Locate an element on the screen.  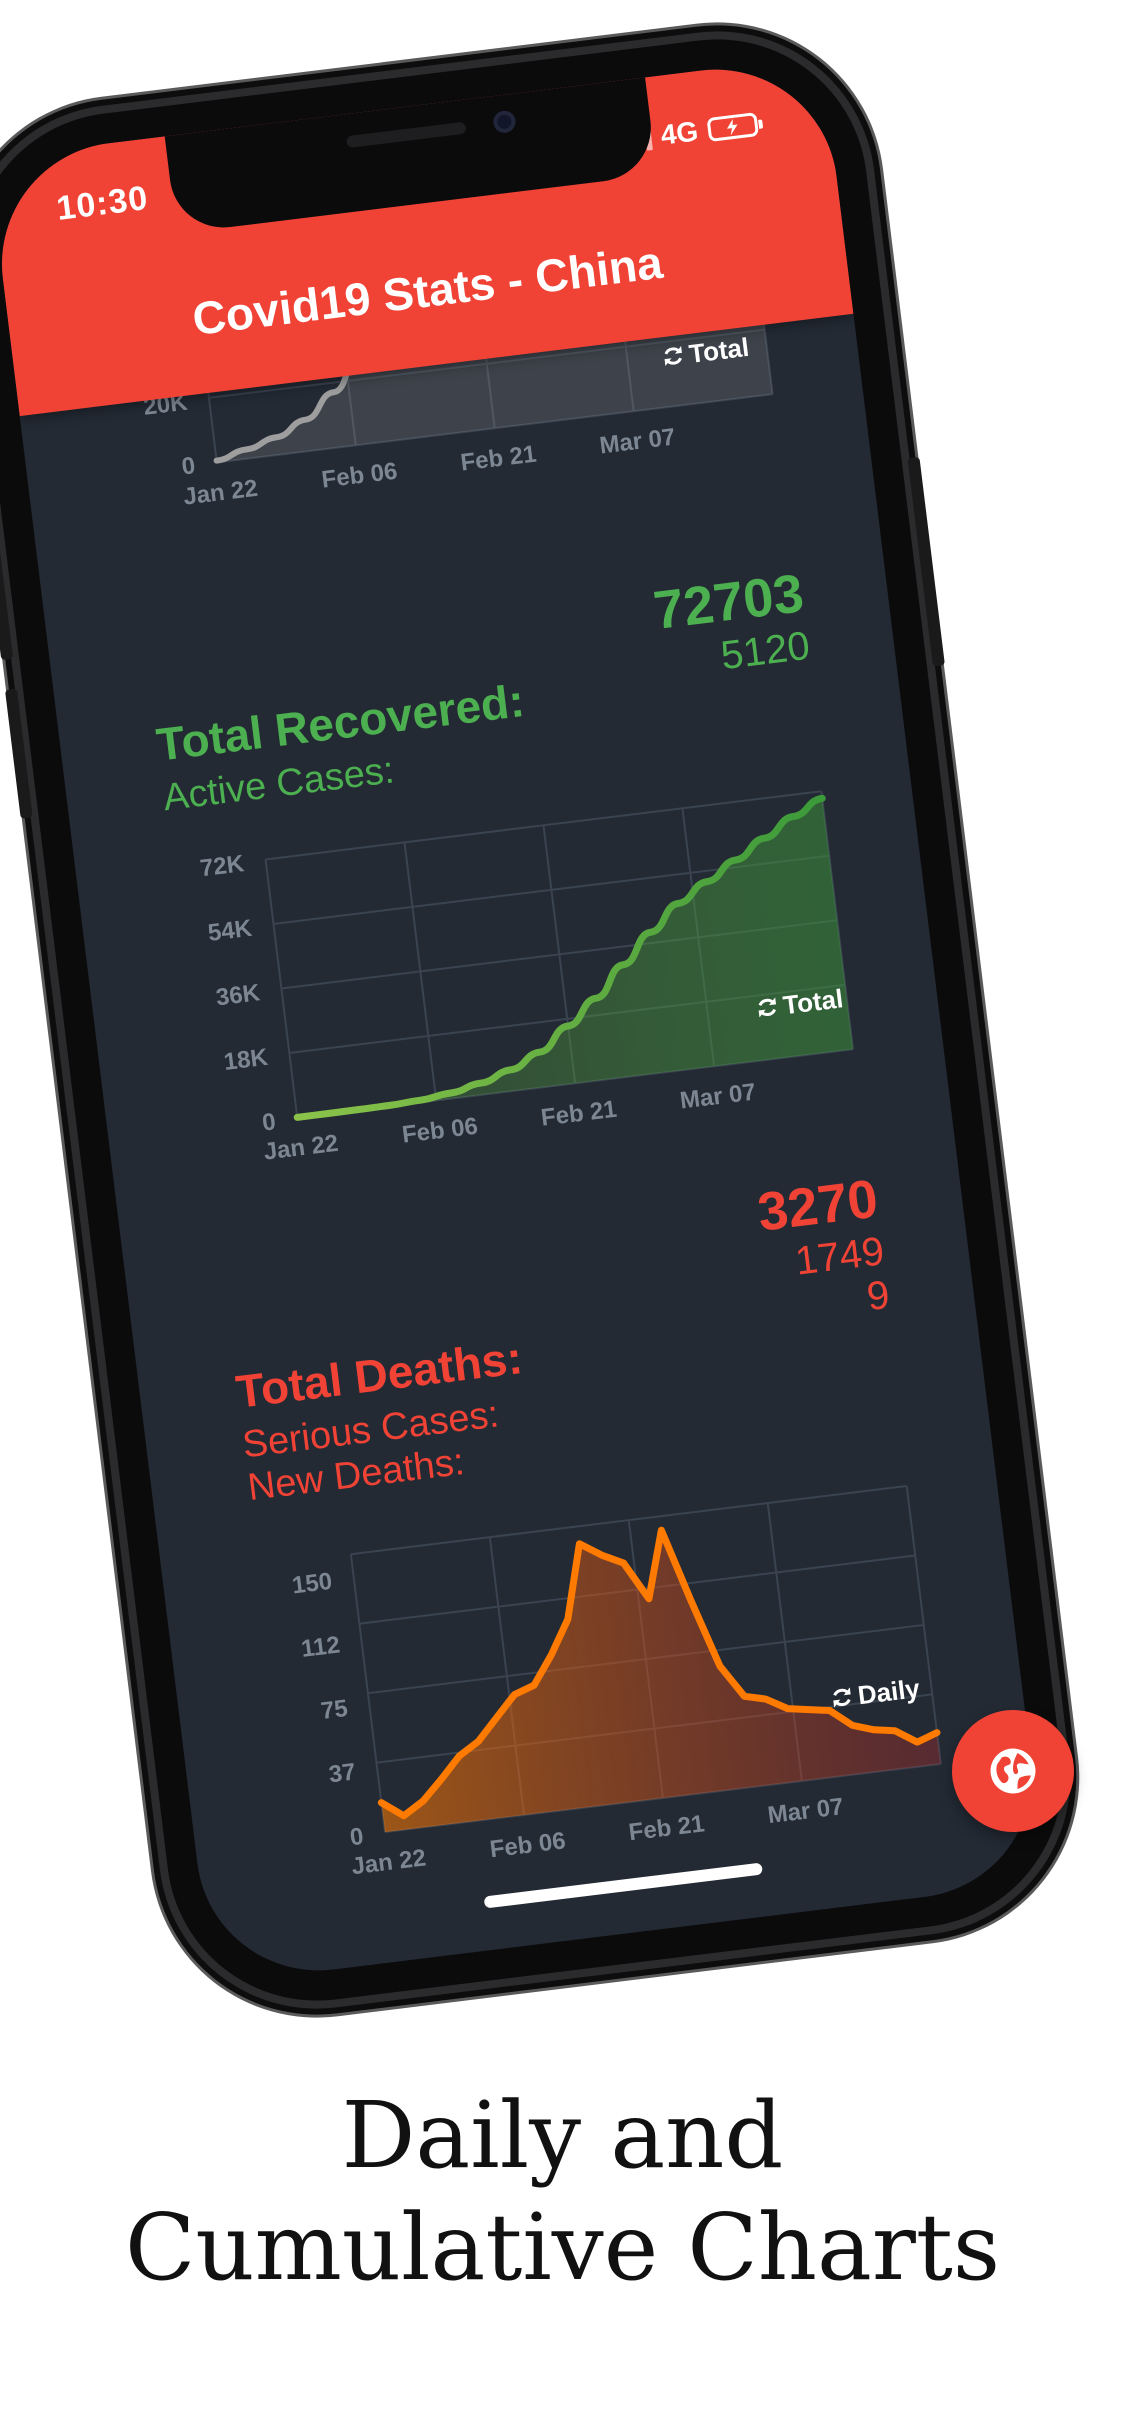
deaths-y-tick-75: 75 is located at coordinates (334, 1710).